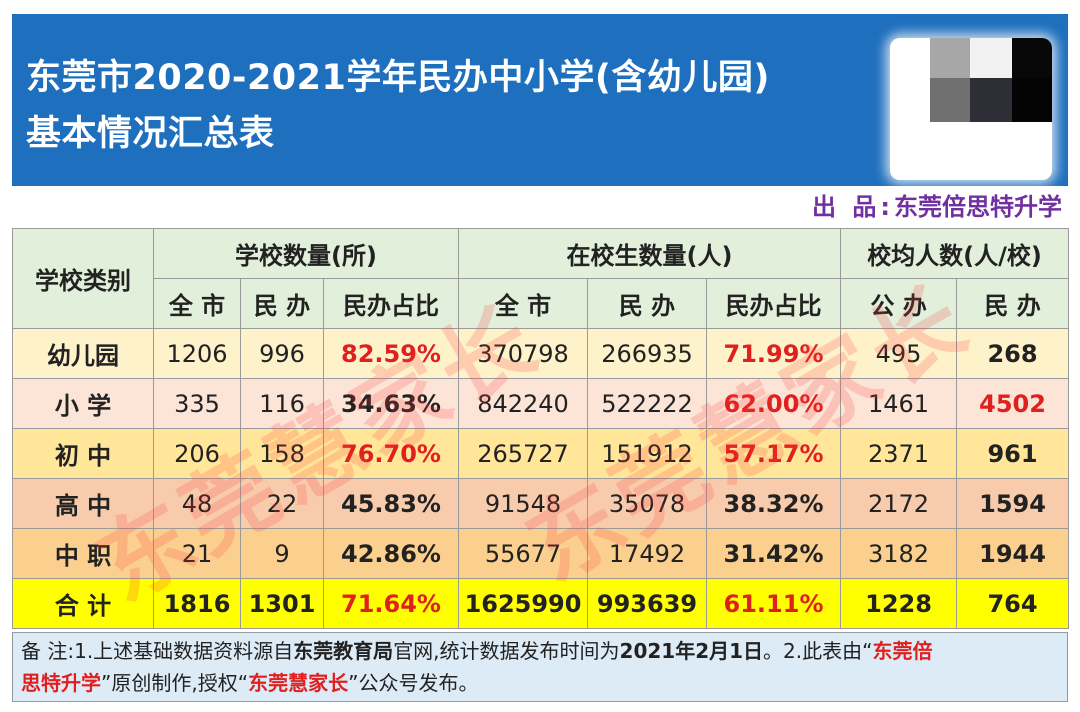 The image size is (1080, 712). I want to click on avg-private: 961, so click(1013, 453).